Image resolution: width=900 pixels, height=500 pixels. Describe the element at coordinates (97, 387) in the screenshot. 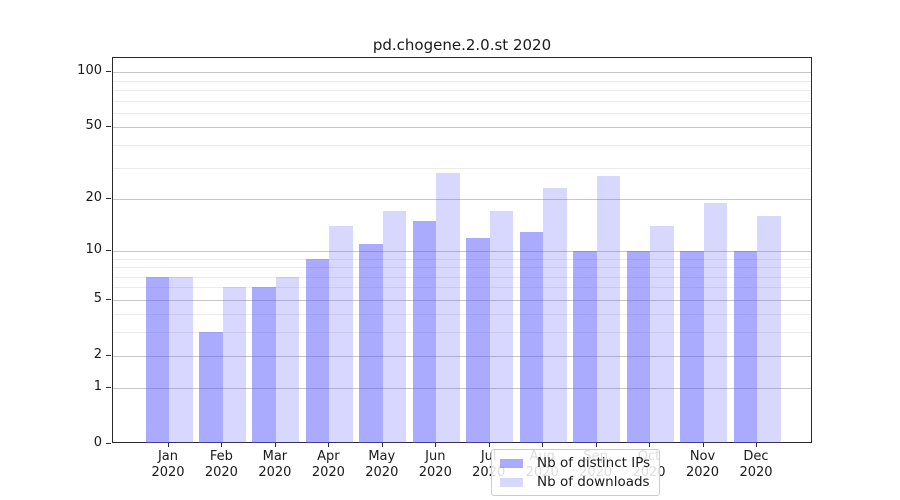

I see `ytick-label-1: 1` at that location.